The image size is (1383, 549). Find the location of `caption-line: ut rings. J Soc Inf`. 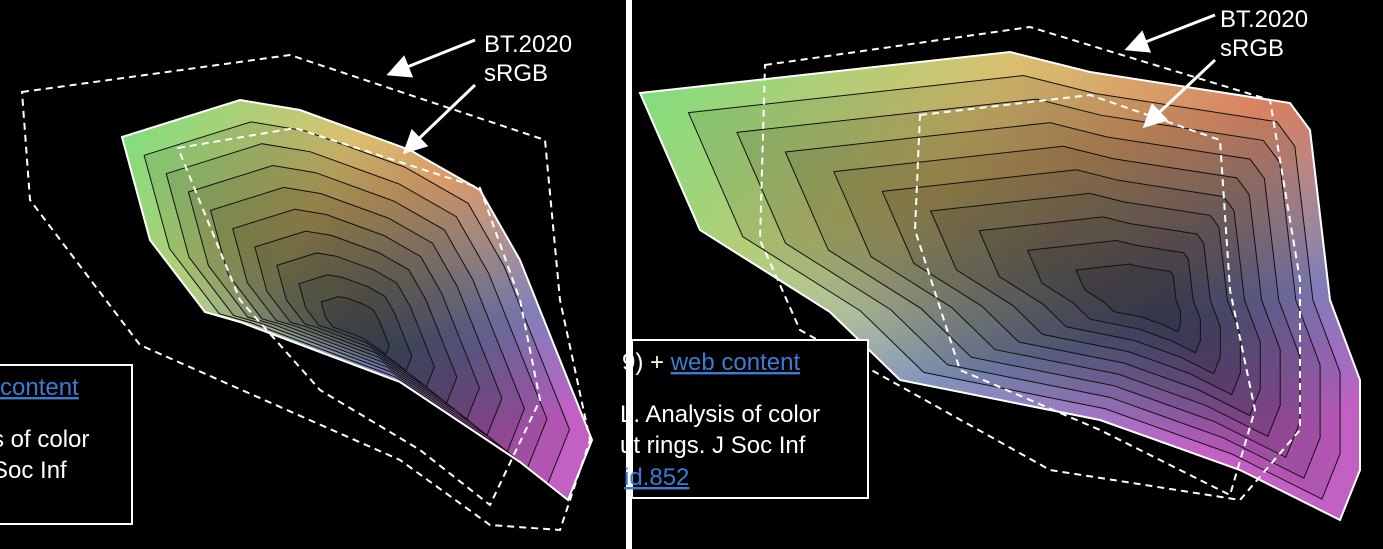

caption-line: ut rings. J Soc Inf is located at coordinates (713, 445).